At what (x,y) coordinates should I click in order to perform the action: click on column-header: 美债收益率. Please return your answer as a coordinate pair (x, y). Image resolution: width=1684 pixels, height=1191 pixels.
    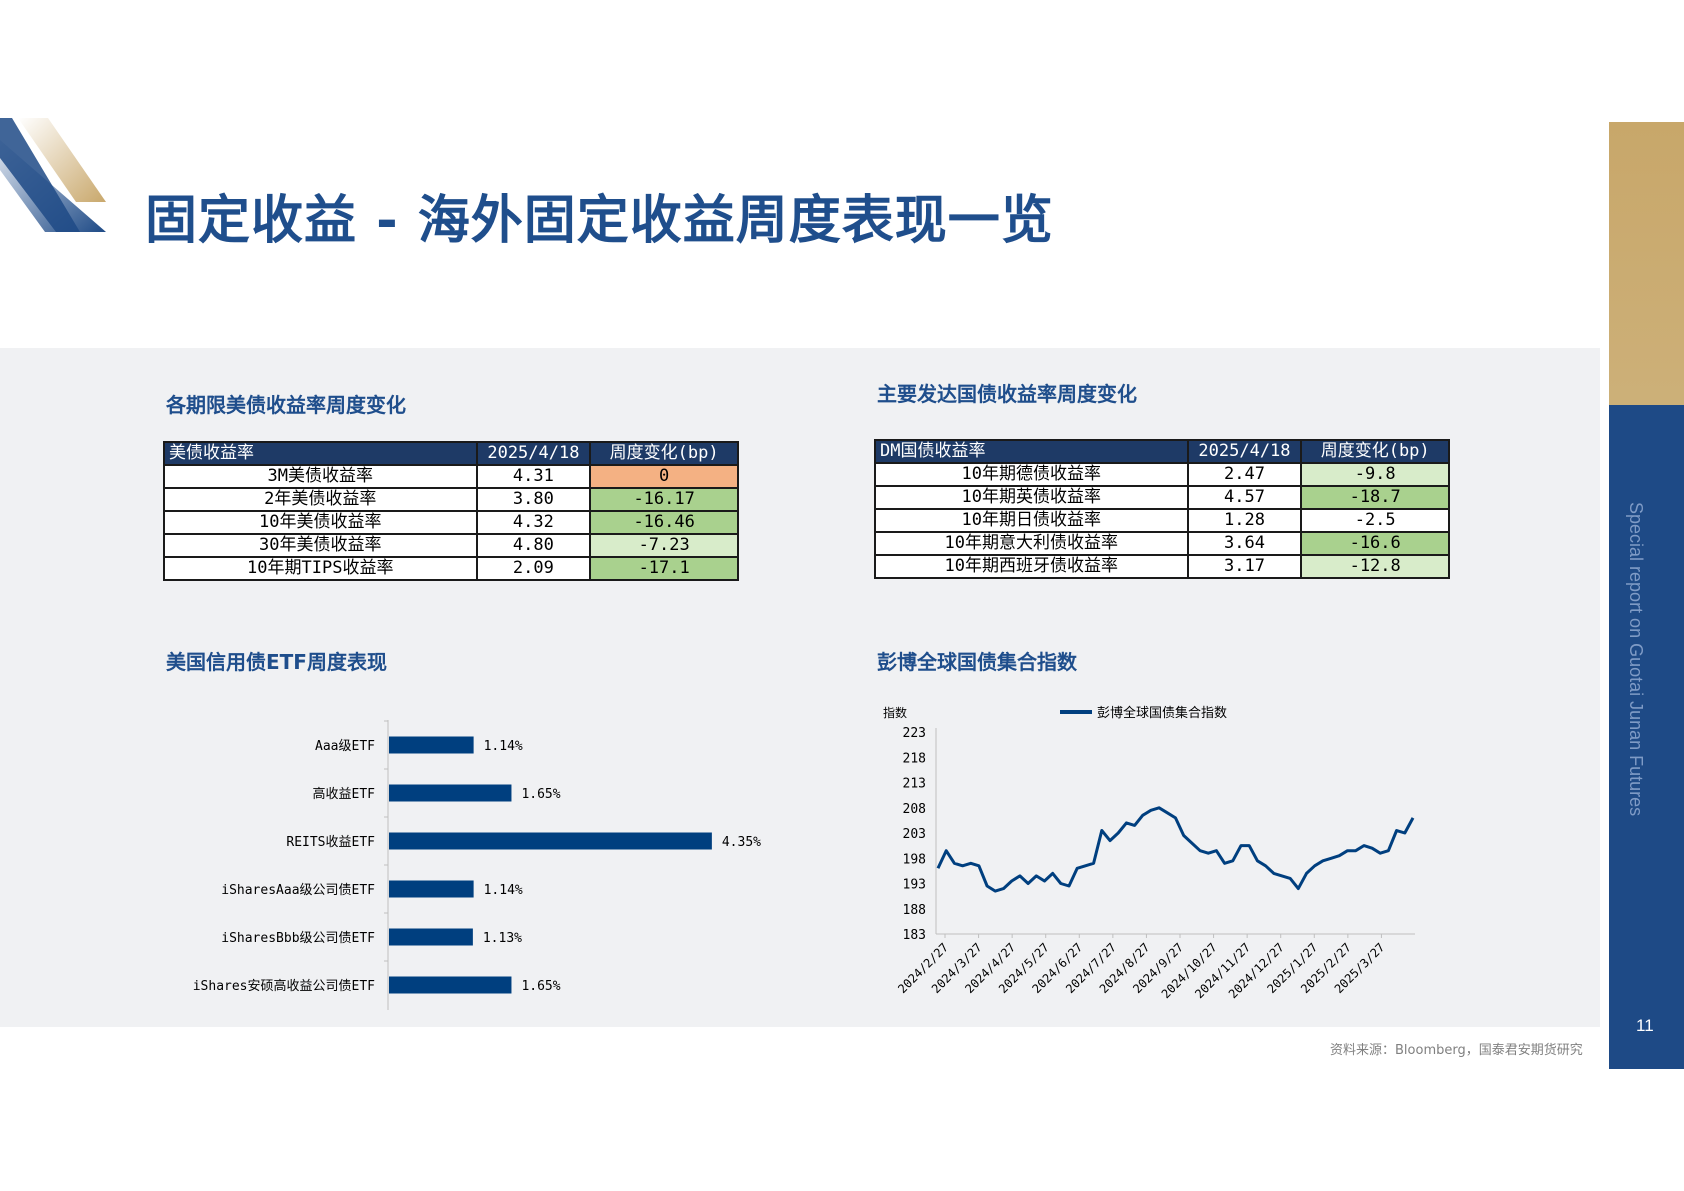
    Looking at the image, I should click on (320, 453).